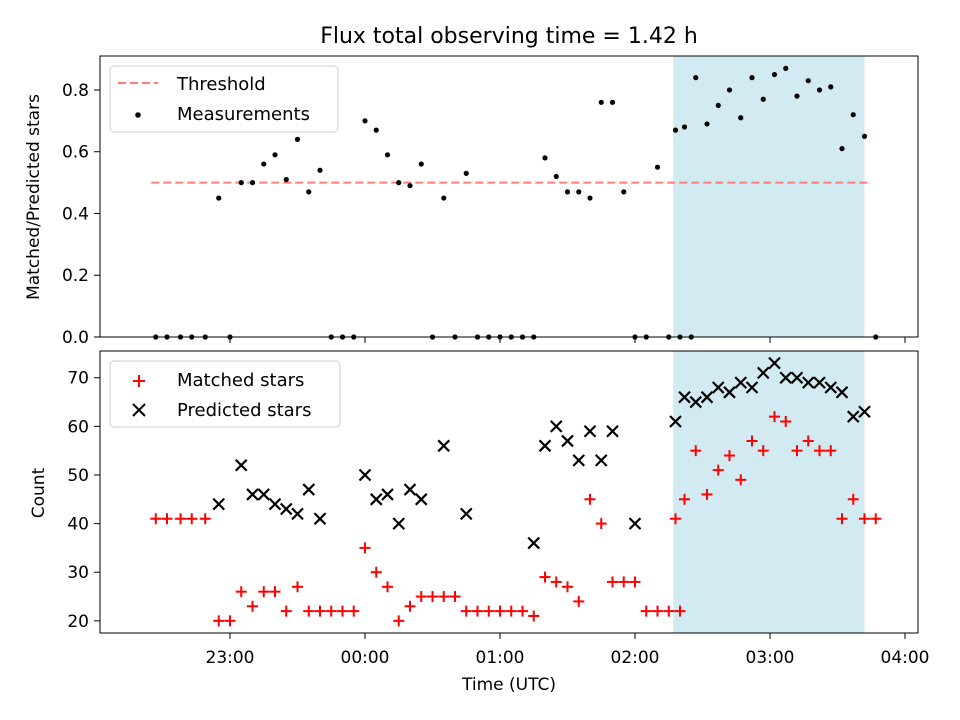 Image resolution: width=960 pixels, height=720 pixels. Describe the element at coordinates (230, 658) in the screenshot. I see `x-tick-label: 23:00` at that location.